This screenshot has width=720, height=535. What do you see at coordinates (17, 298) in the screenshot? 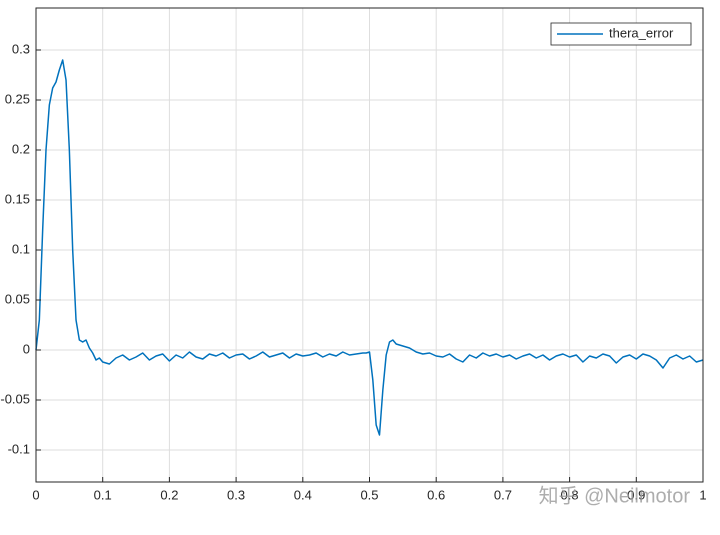
I see `y-tick-label: 0.05` at bounding box center [17, 298].